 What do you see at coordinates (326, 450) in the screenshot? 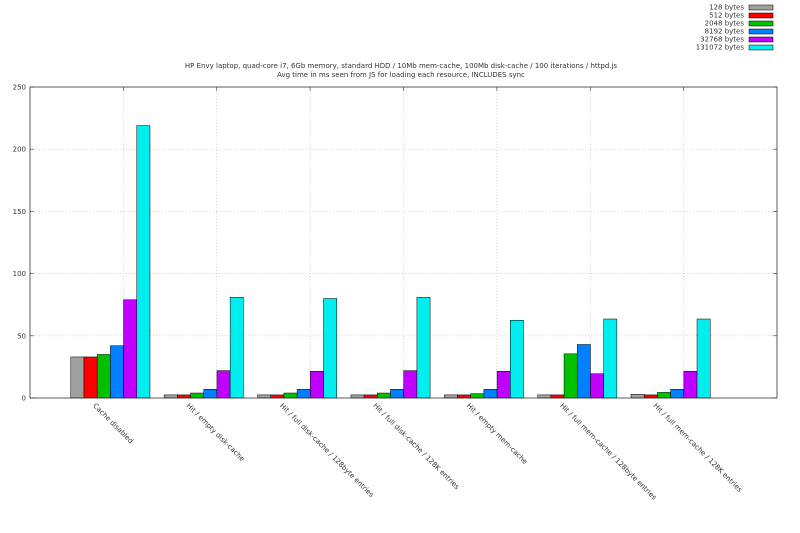
I see `category-label: Hit / full disk-cache / 128byte entries` at bounding box center [326, 450].